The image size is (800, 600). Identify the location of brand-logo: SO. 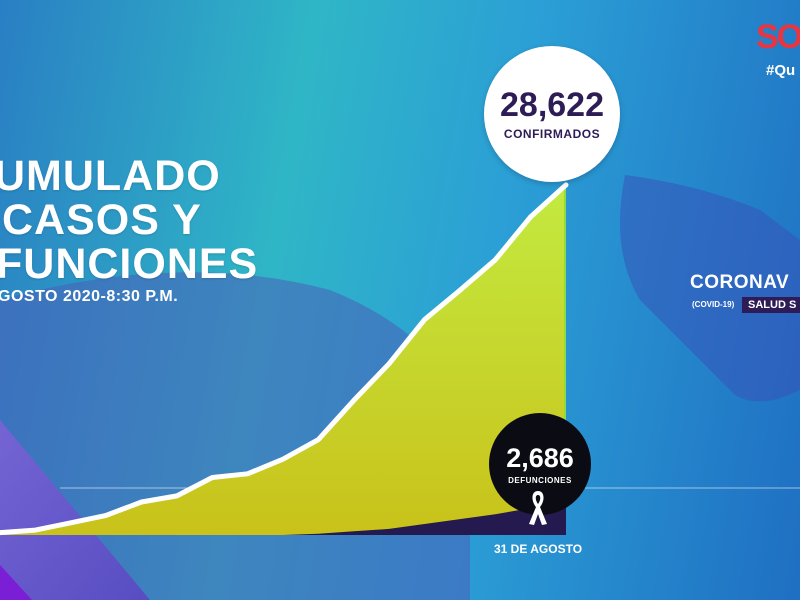
(778, 37).